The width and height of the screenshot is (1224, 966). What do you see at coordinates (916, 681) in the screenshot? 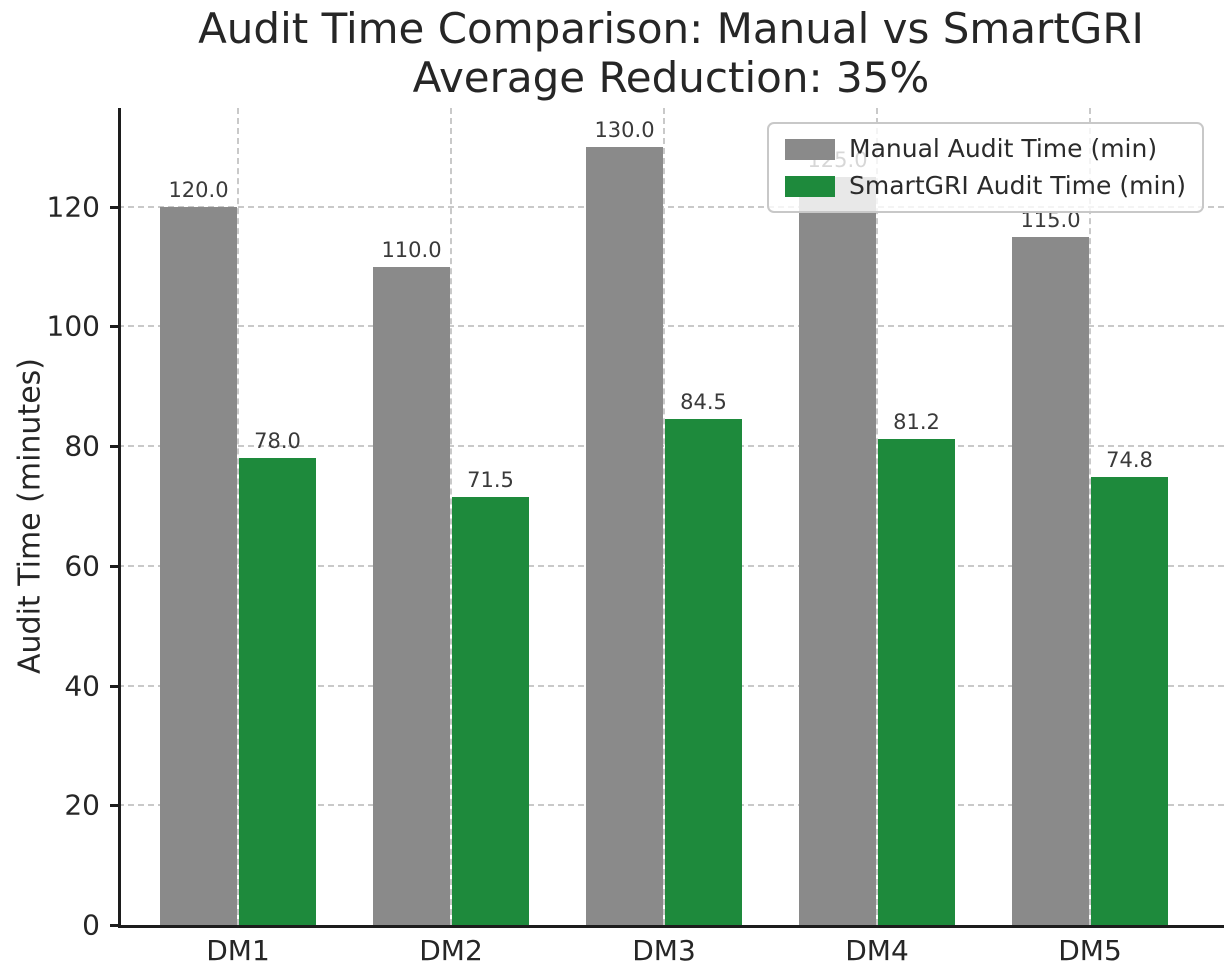
I see `bar-smartgri-dm4` at bounding box center [916, 681].